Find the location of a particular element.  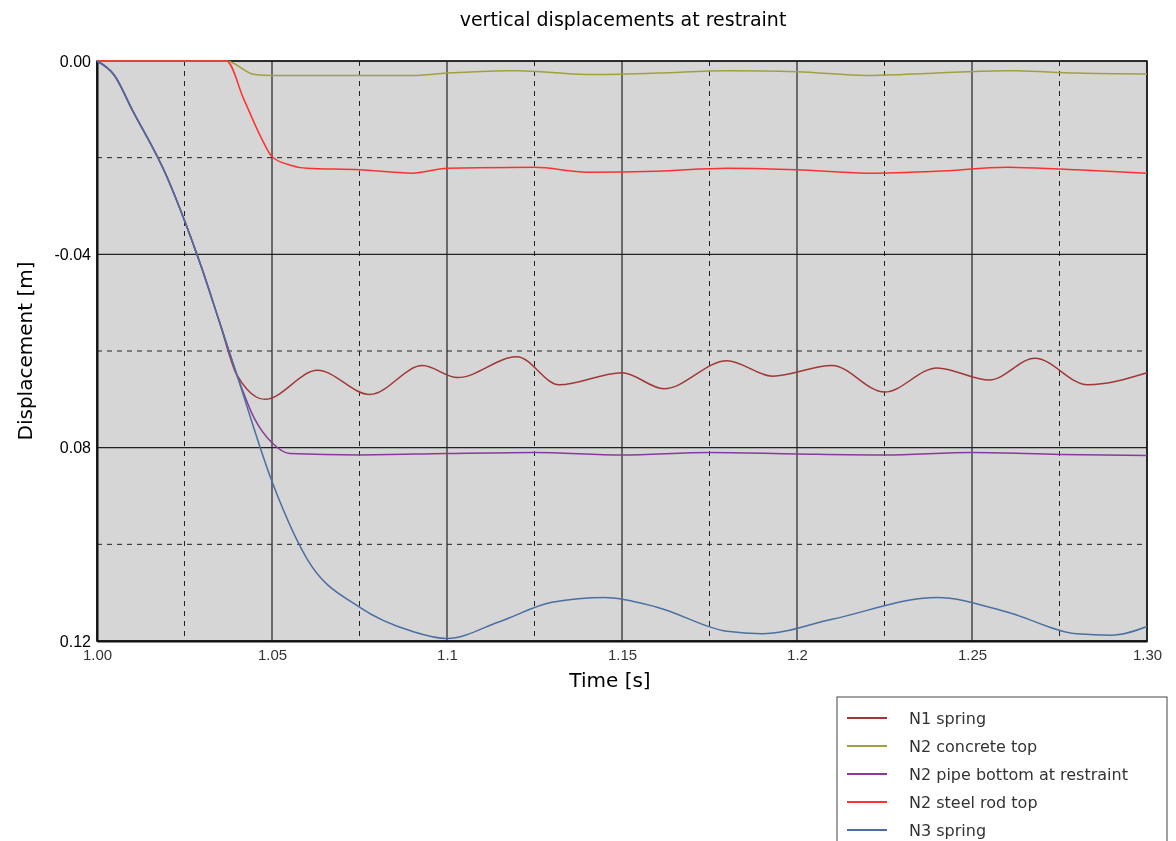

x-tick-label: 1.05 is located at coordinates (272, 654).